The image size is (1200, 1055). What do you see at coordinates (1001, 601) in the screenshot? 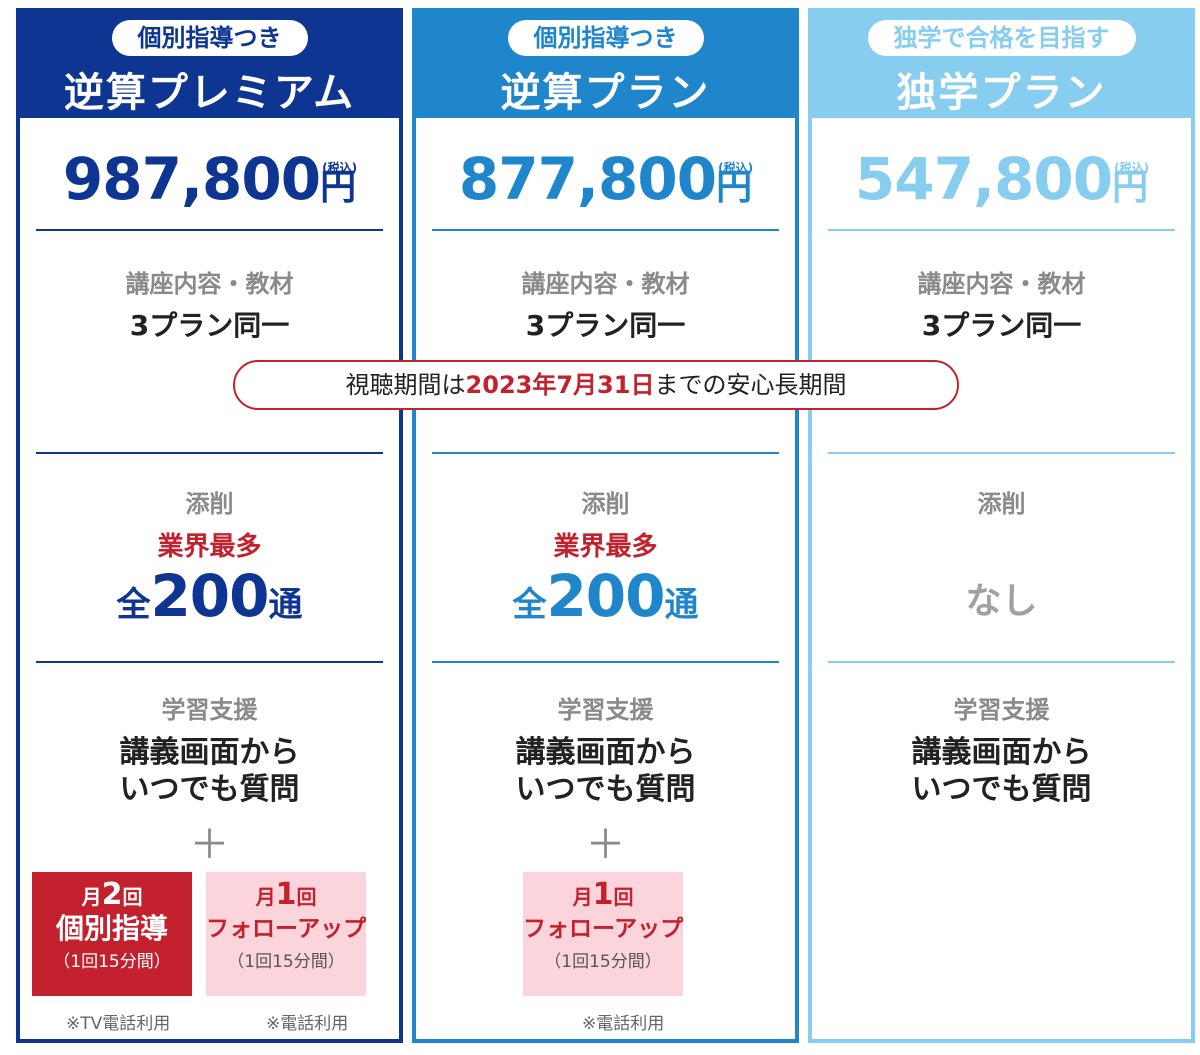
I see `correction-none: なし` at bounding box center [1001, 601].